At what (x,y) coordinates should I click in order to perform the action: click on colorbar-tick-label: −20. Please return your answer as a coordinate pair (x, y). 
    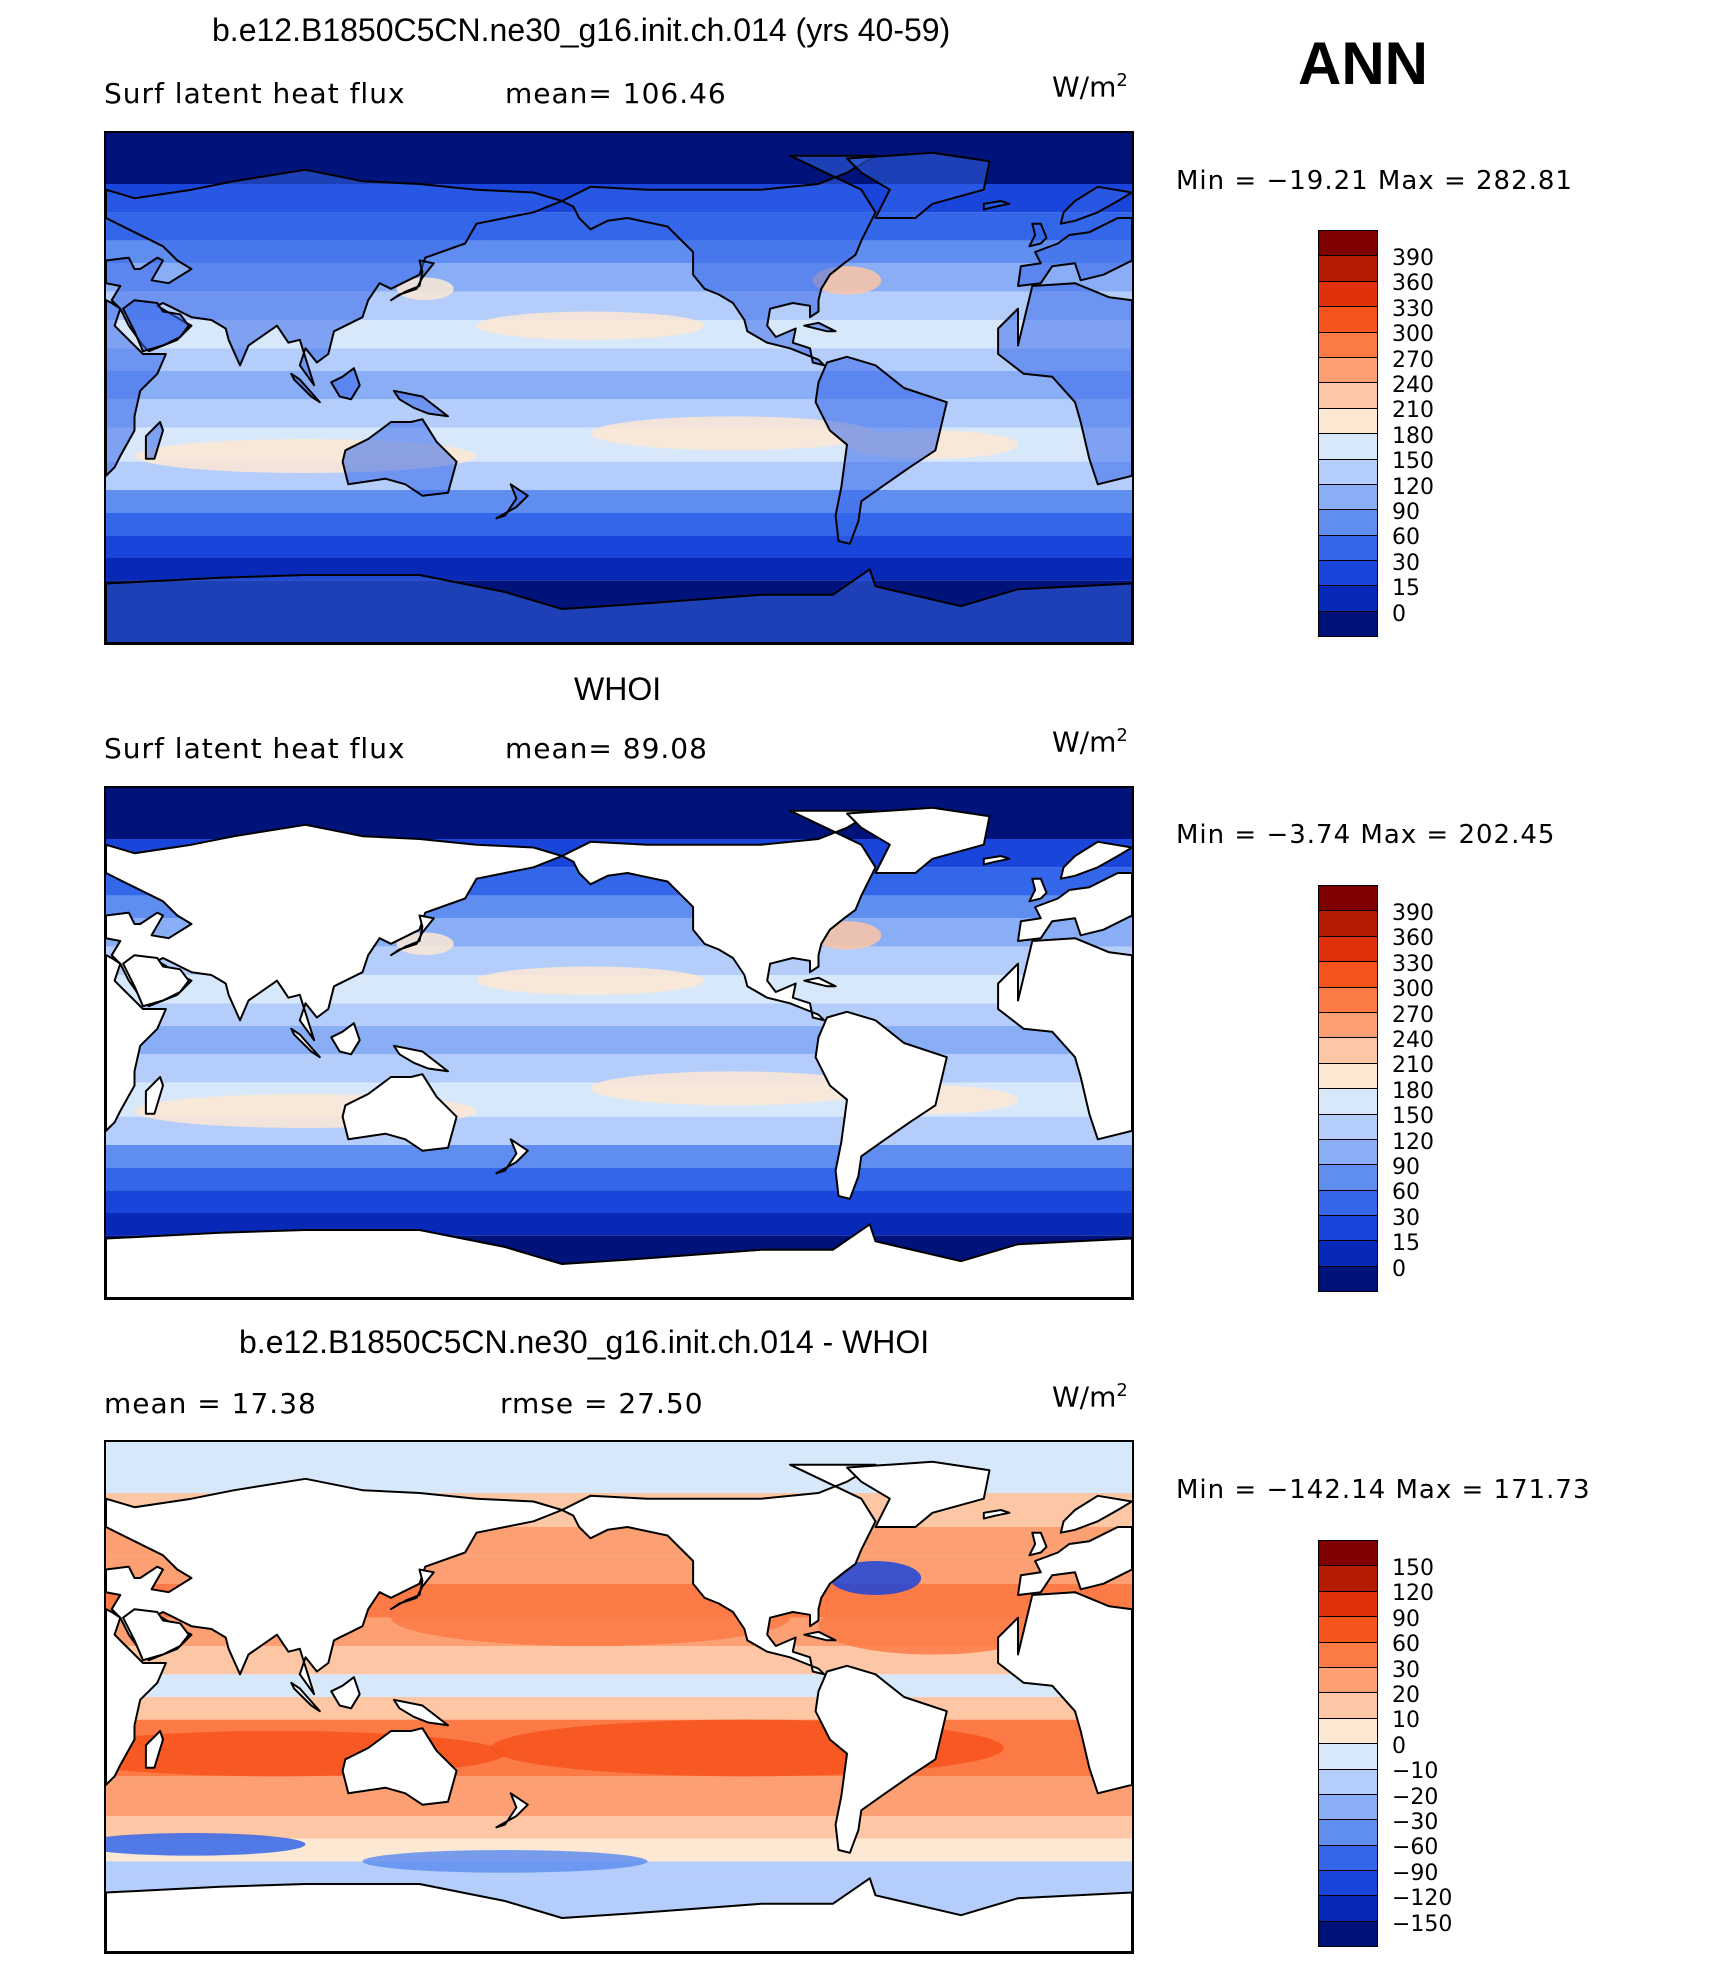
    Looking at the image, I should click on (1415, 1797).